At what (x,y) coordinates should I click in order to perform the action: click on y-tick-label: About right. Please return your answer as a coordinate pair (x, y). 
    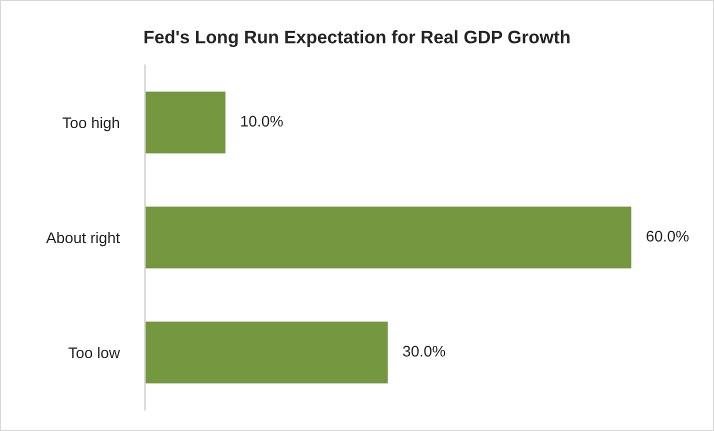
    Looking at the image, I should click on (83, 239).